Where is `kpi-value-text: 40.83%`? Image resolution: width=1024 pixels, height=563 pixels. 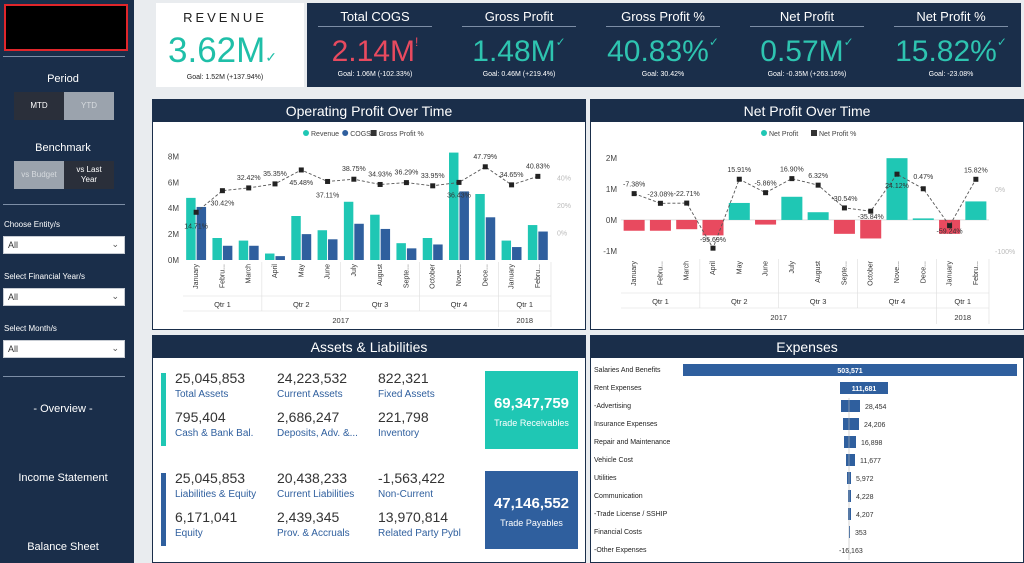
kpi-value-text: 40.83% is located at coordinates (658, 51).